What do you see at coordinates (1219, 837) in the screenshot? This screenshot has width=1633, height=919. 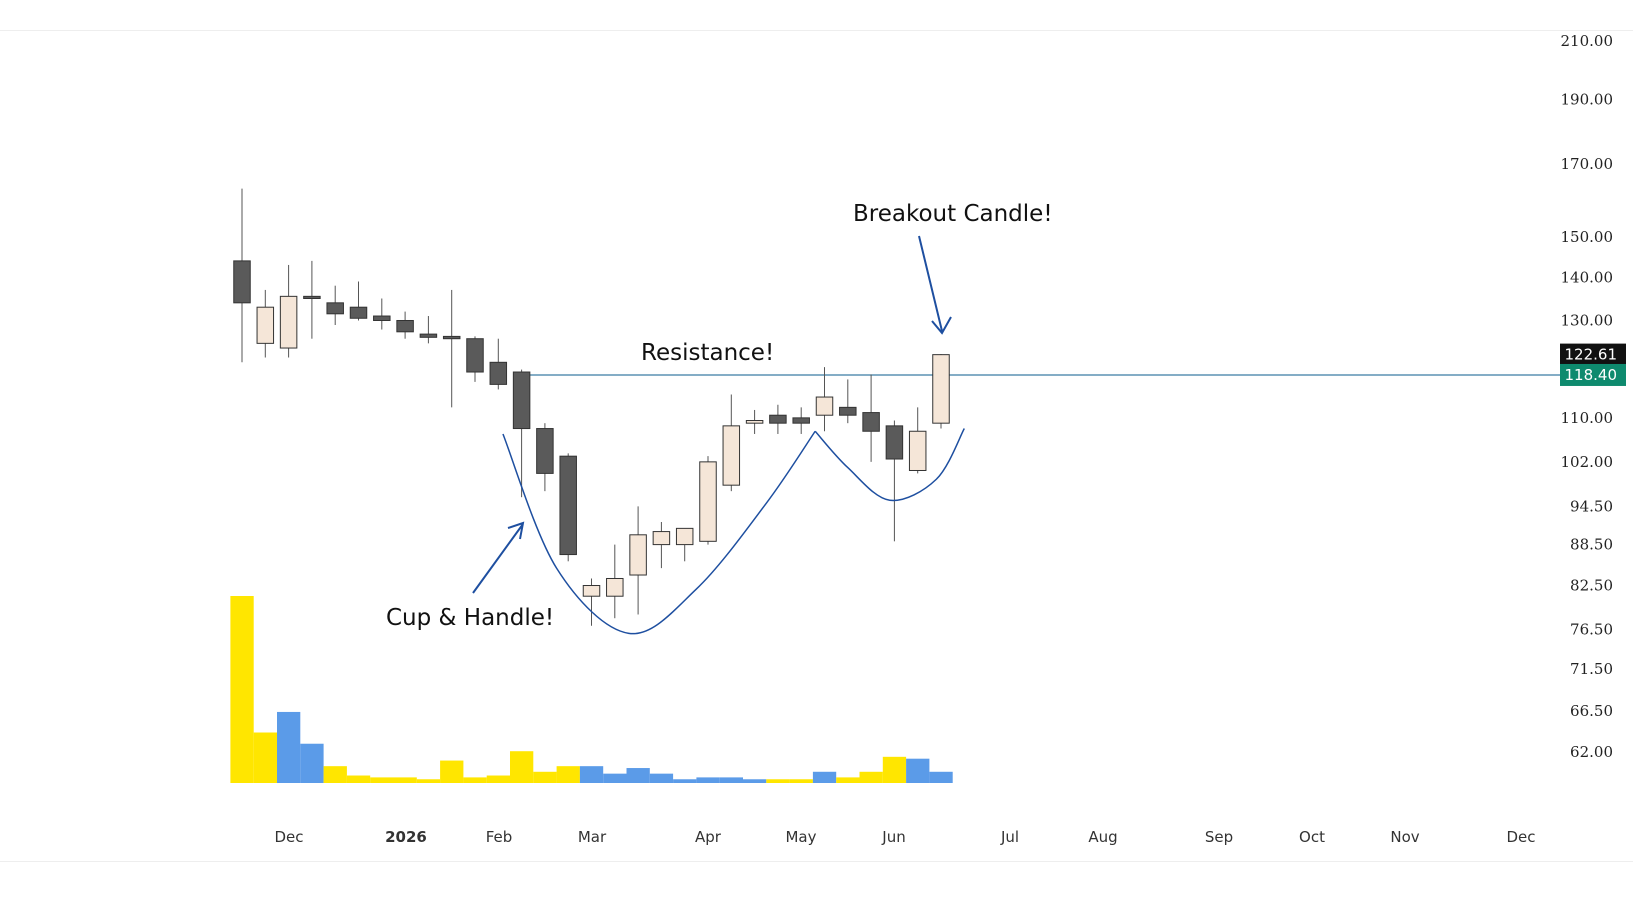 I see `time-tick-label: Sep` at bounding box center [1219, 837].